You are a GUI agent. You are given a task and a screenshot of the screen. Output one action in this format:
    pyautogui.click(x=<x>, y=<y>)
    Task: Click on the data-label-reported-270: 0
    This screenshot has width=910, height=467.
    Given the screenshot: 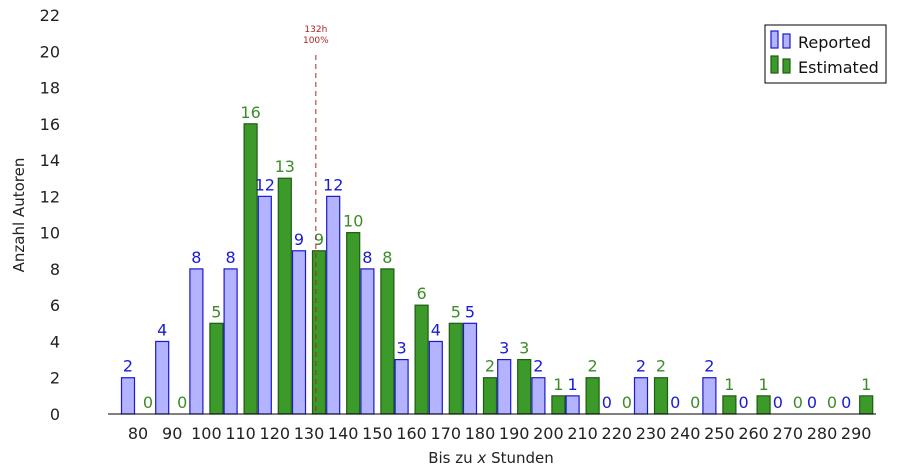 What is the action you would take?
    pyautogui.click(x=778, y=402)
    